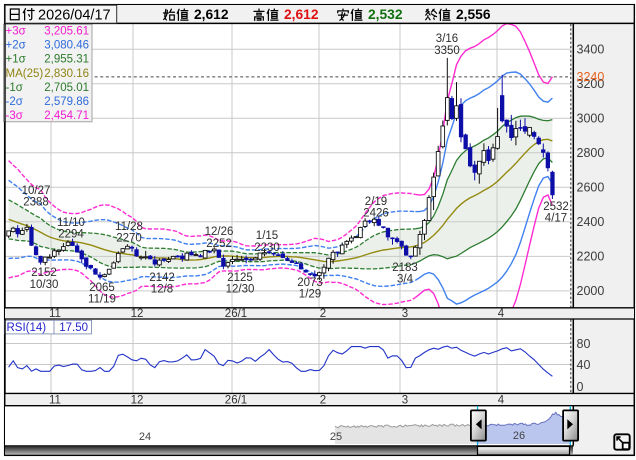 This screenshot has width=636, height=460. Describe the element at coordinates (162, 278) in the screenshot. I see `svg-text: 2142` at that location.